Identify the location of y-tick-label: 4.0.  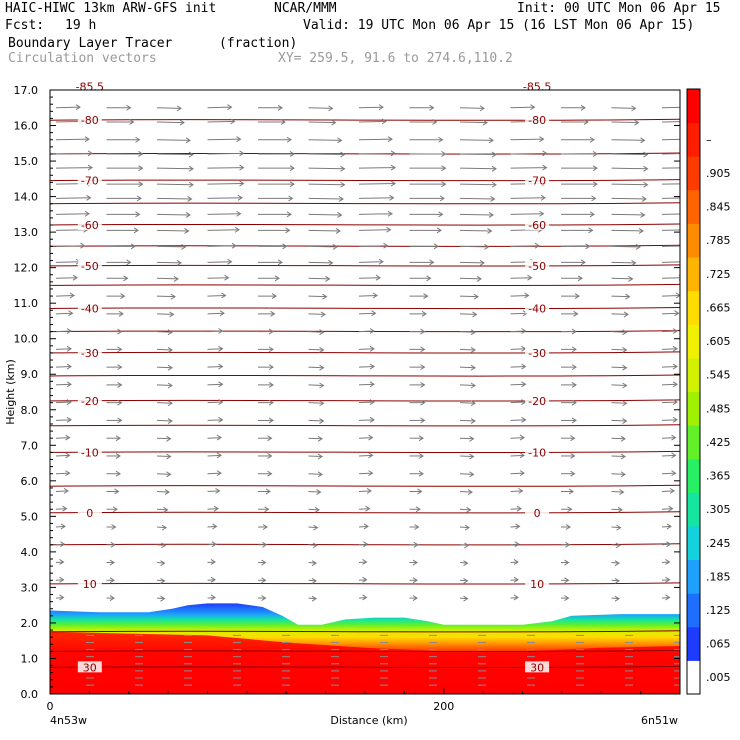
(30, 552).